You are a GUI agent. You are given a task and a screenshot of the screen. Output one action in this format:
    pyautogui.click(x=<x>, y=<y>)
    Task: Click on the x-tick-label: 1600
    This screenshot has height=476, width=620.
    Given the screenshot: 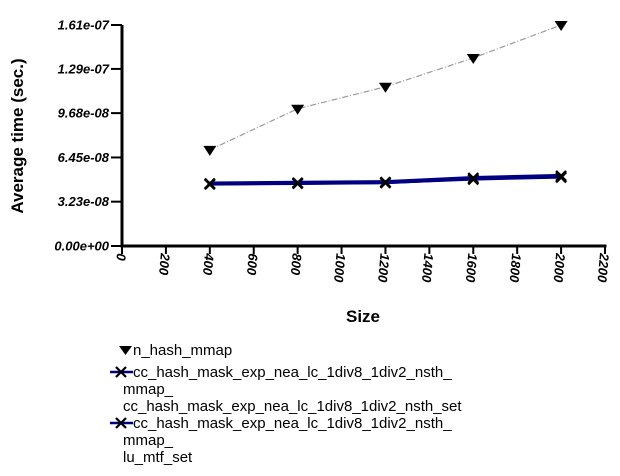 What is the action you would take?
    pyautogui.click(x=472, y=268)
    